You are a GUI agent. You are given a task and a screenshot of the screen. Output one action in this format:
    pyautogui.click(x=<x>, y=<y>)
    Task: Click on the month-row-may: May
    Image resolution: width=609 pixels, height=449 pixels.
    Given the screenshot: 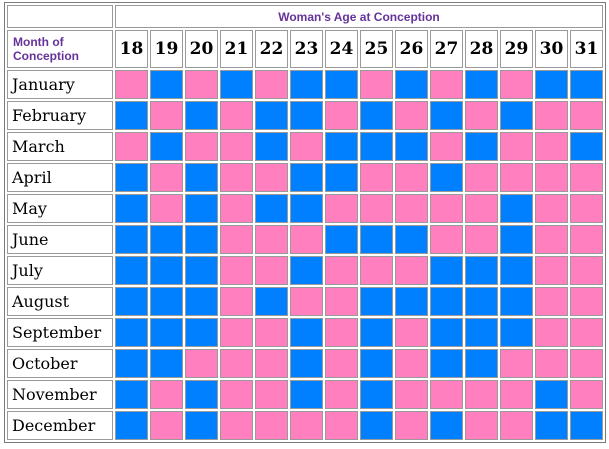 What is the action you would take?
    pyautogui.click(x=305, y=208)
    